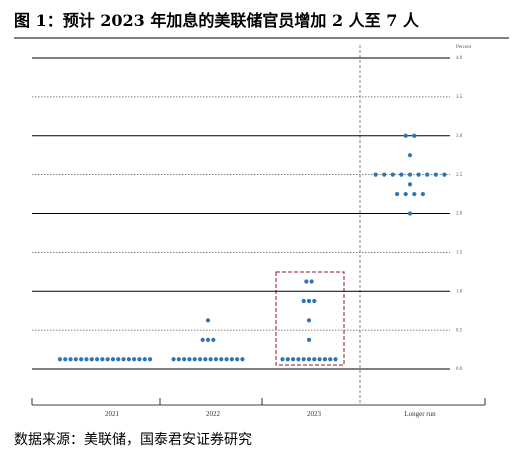  I want to click on y-tick-label: 1.0, so click(459, 291).